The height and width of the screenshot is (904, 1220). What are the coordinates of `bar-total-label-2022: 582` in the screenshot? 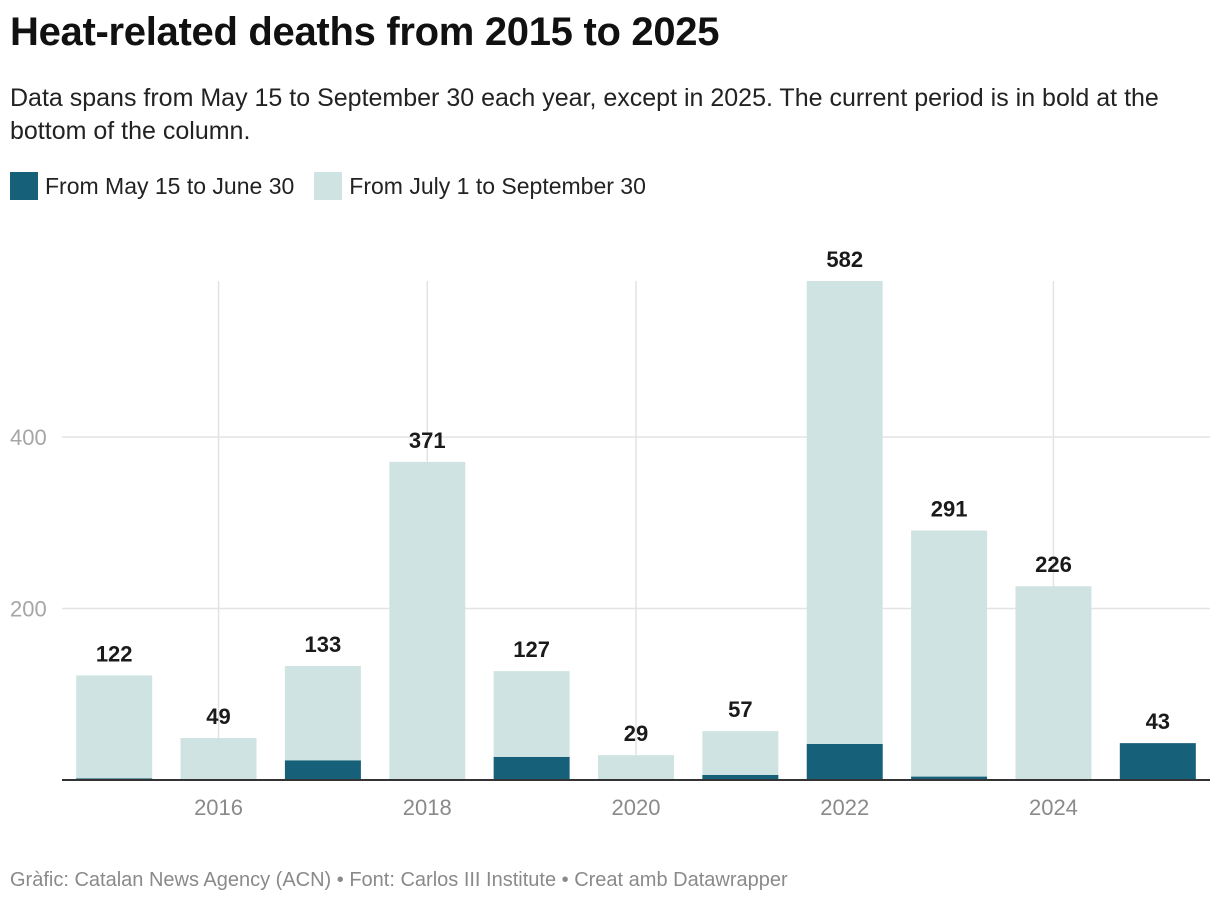 It's located at (844, 259).